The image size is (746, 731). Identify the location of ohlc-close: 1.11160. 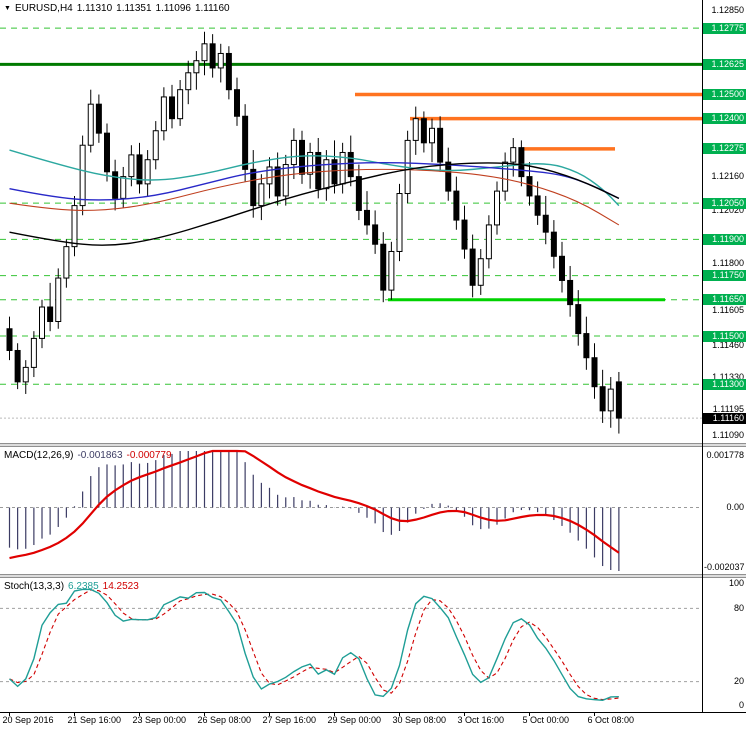
(212, 8).